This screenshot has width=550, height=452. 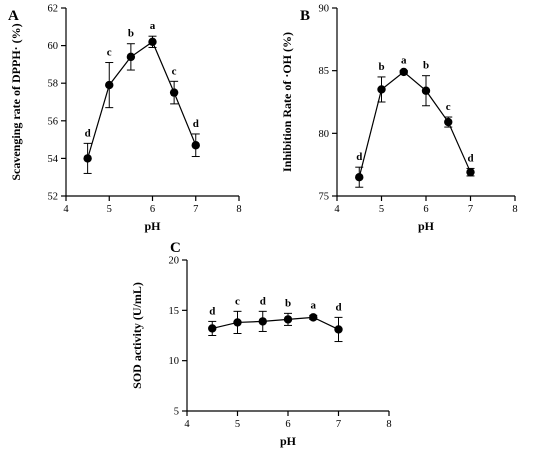 What do you see at coordinates (174, 361) in the screenshot?
I see `y-tick-label: 10` at bounding box center [174, 361].